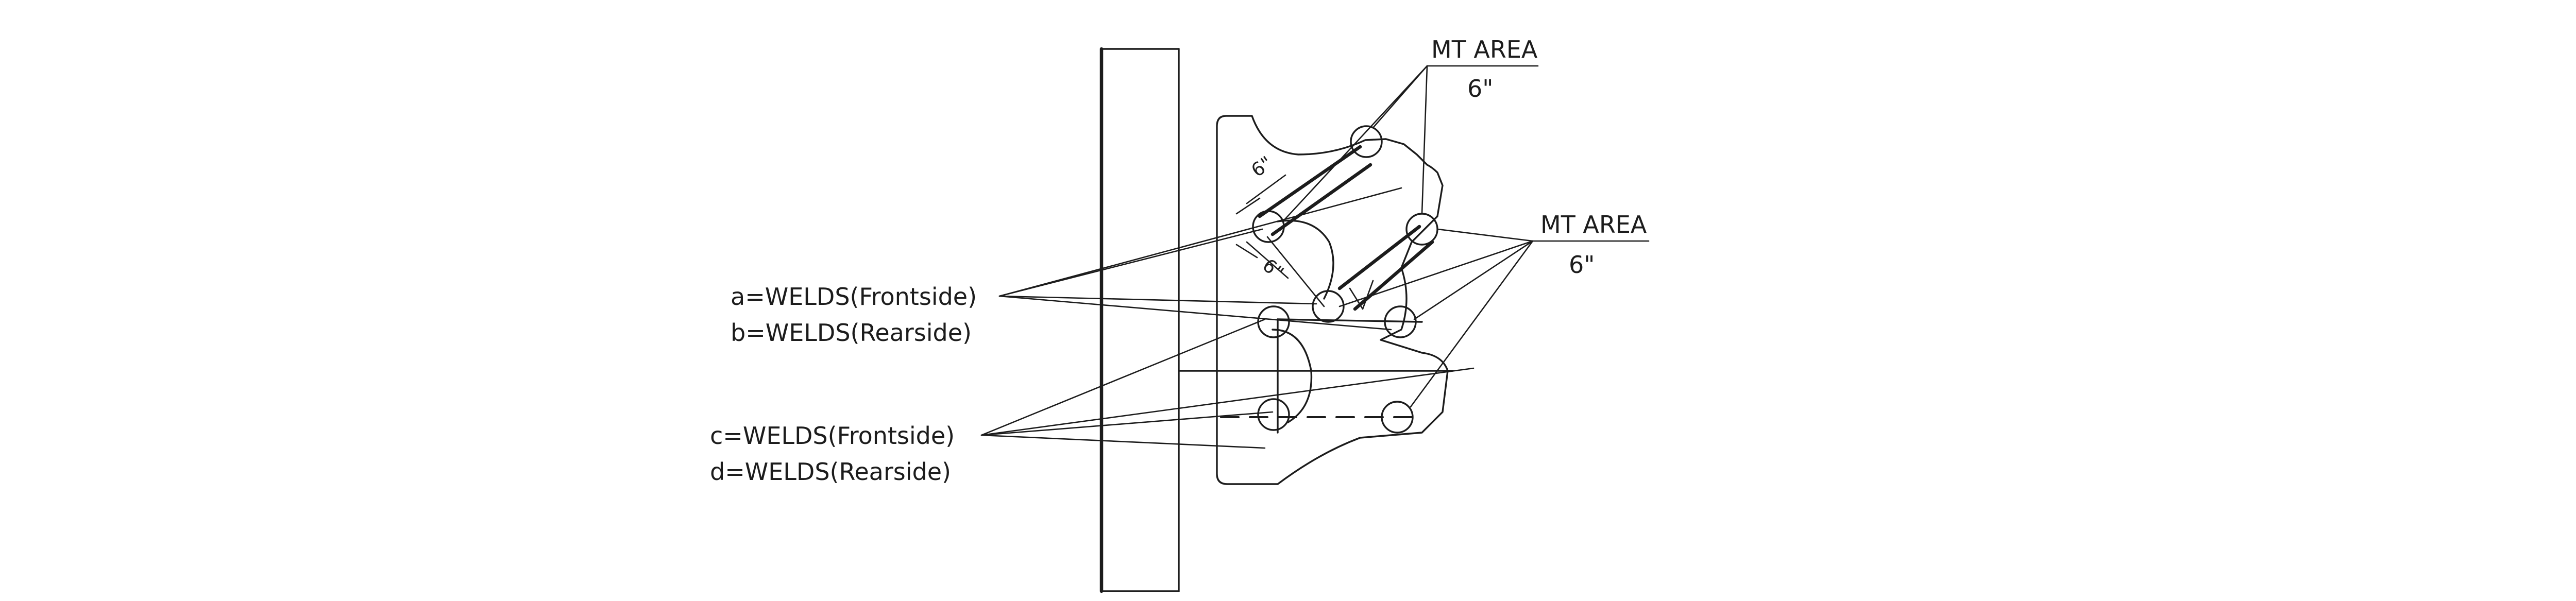  I want to click on mt-area-right-callout: MT AREA 6", so click(1494, 310).